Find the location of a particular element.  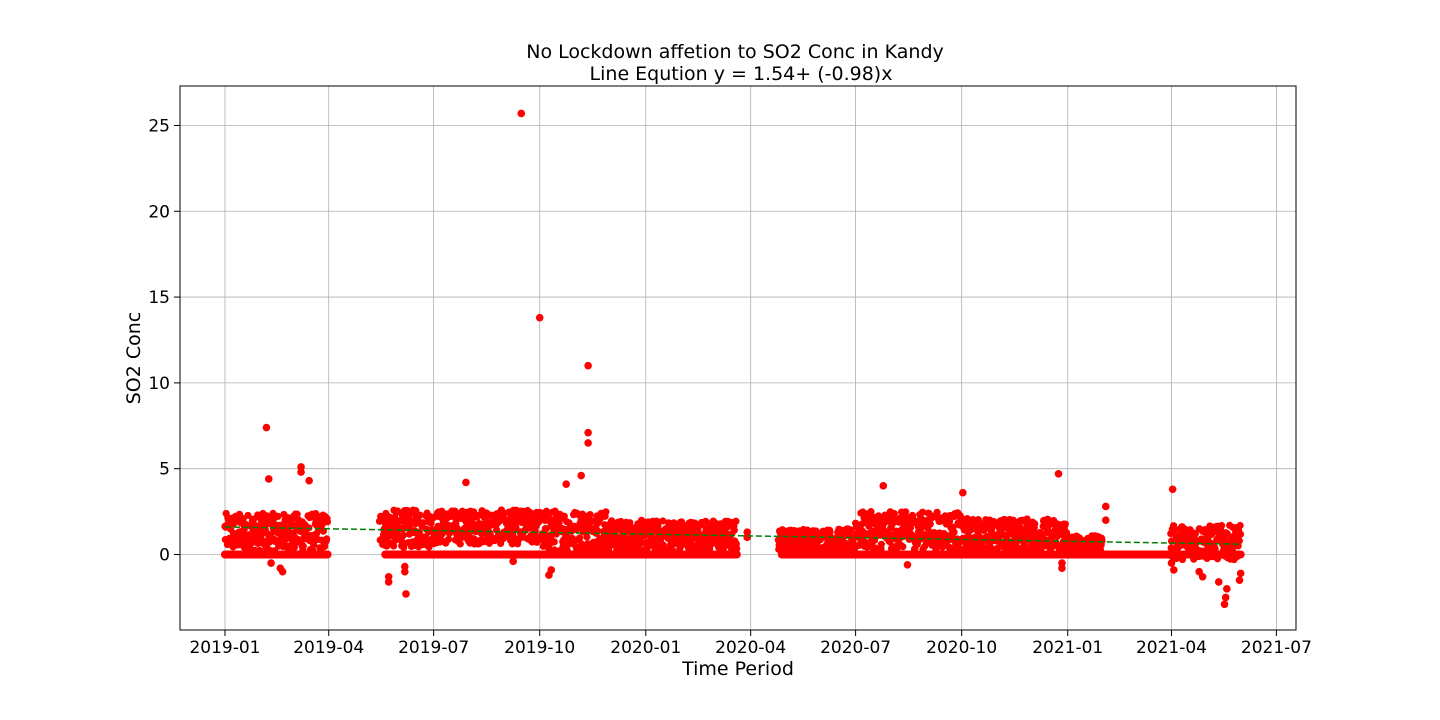

y-axis: 0 5 10 15 20 25 is located at coordinates (164, 340).